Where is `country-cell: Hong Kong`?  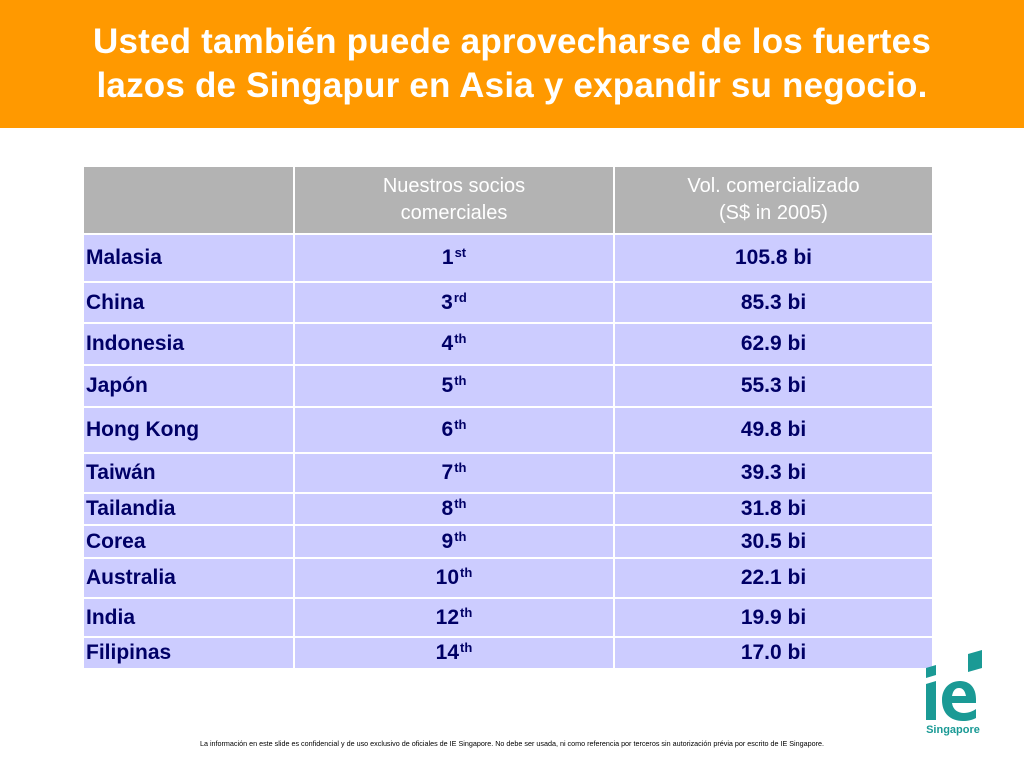
country-cell: Hong Kong is located at coordinates (188, 430).